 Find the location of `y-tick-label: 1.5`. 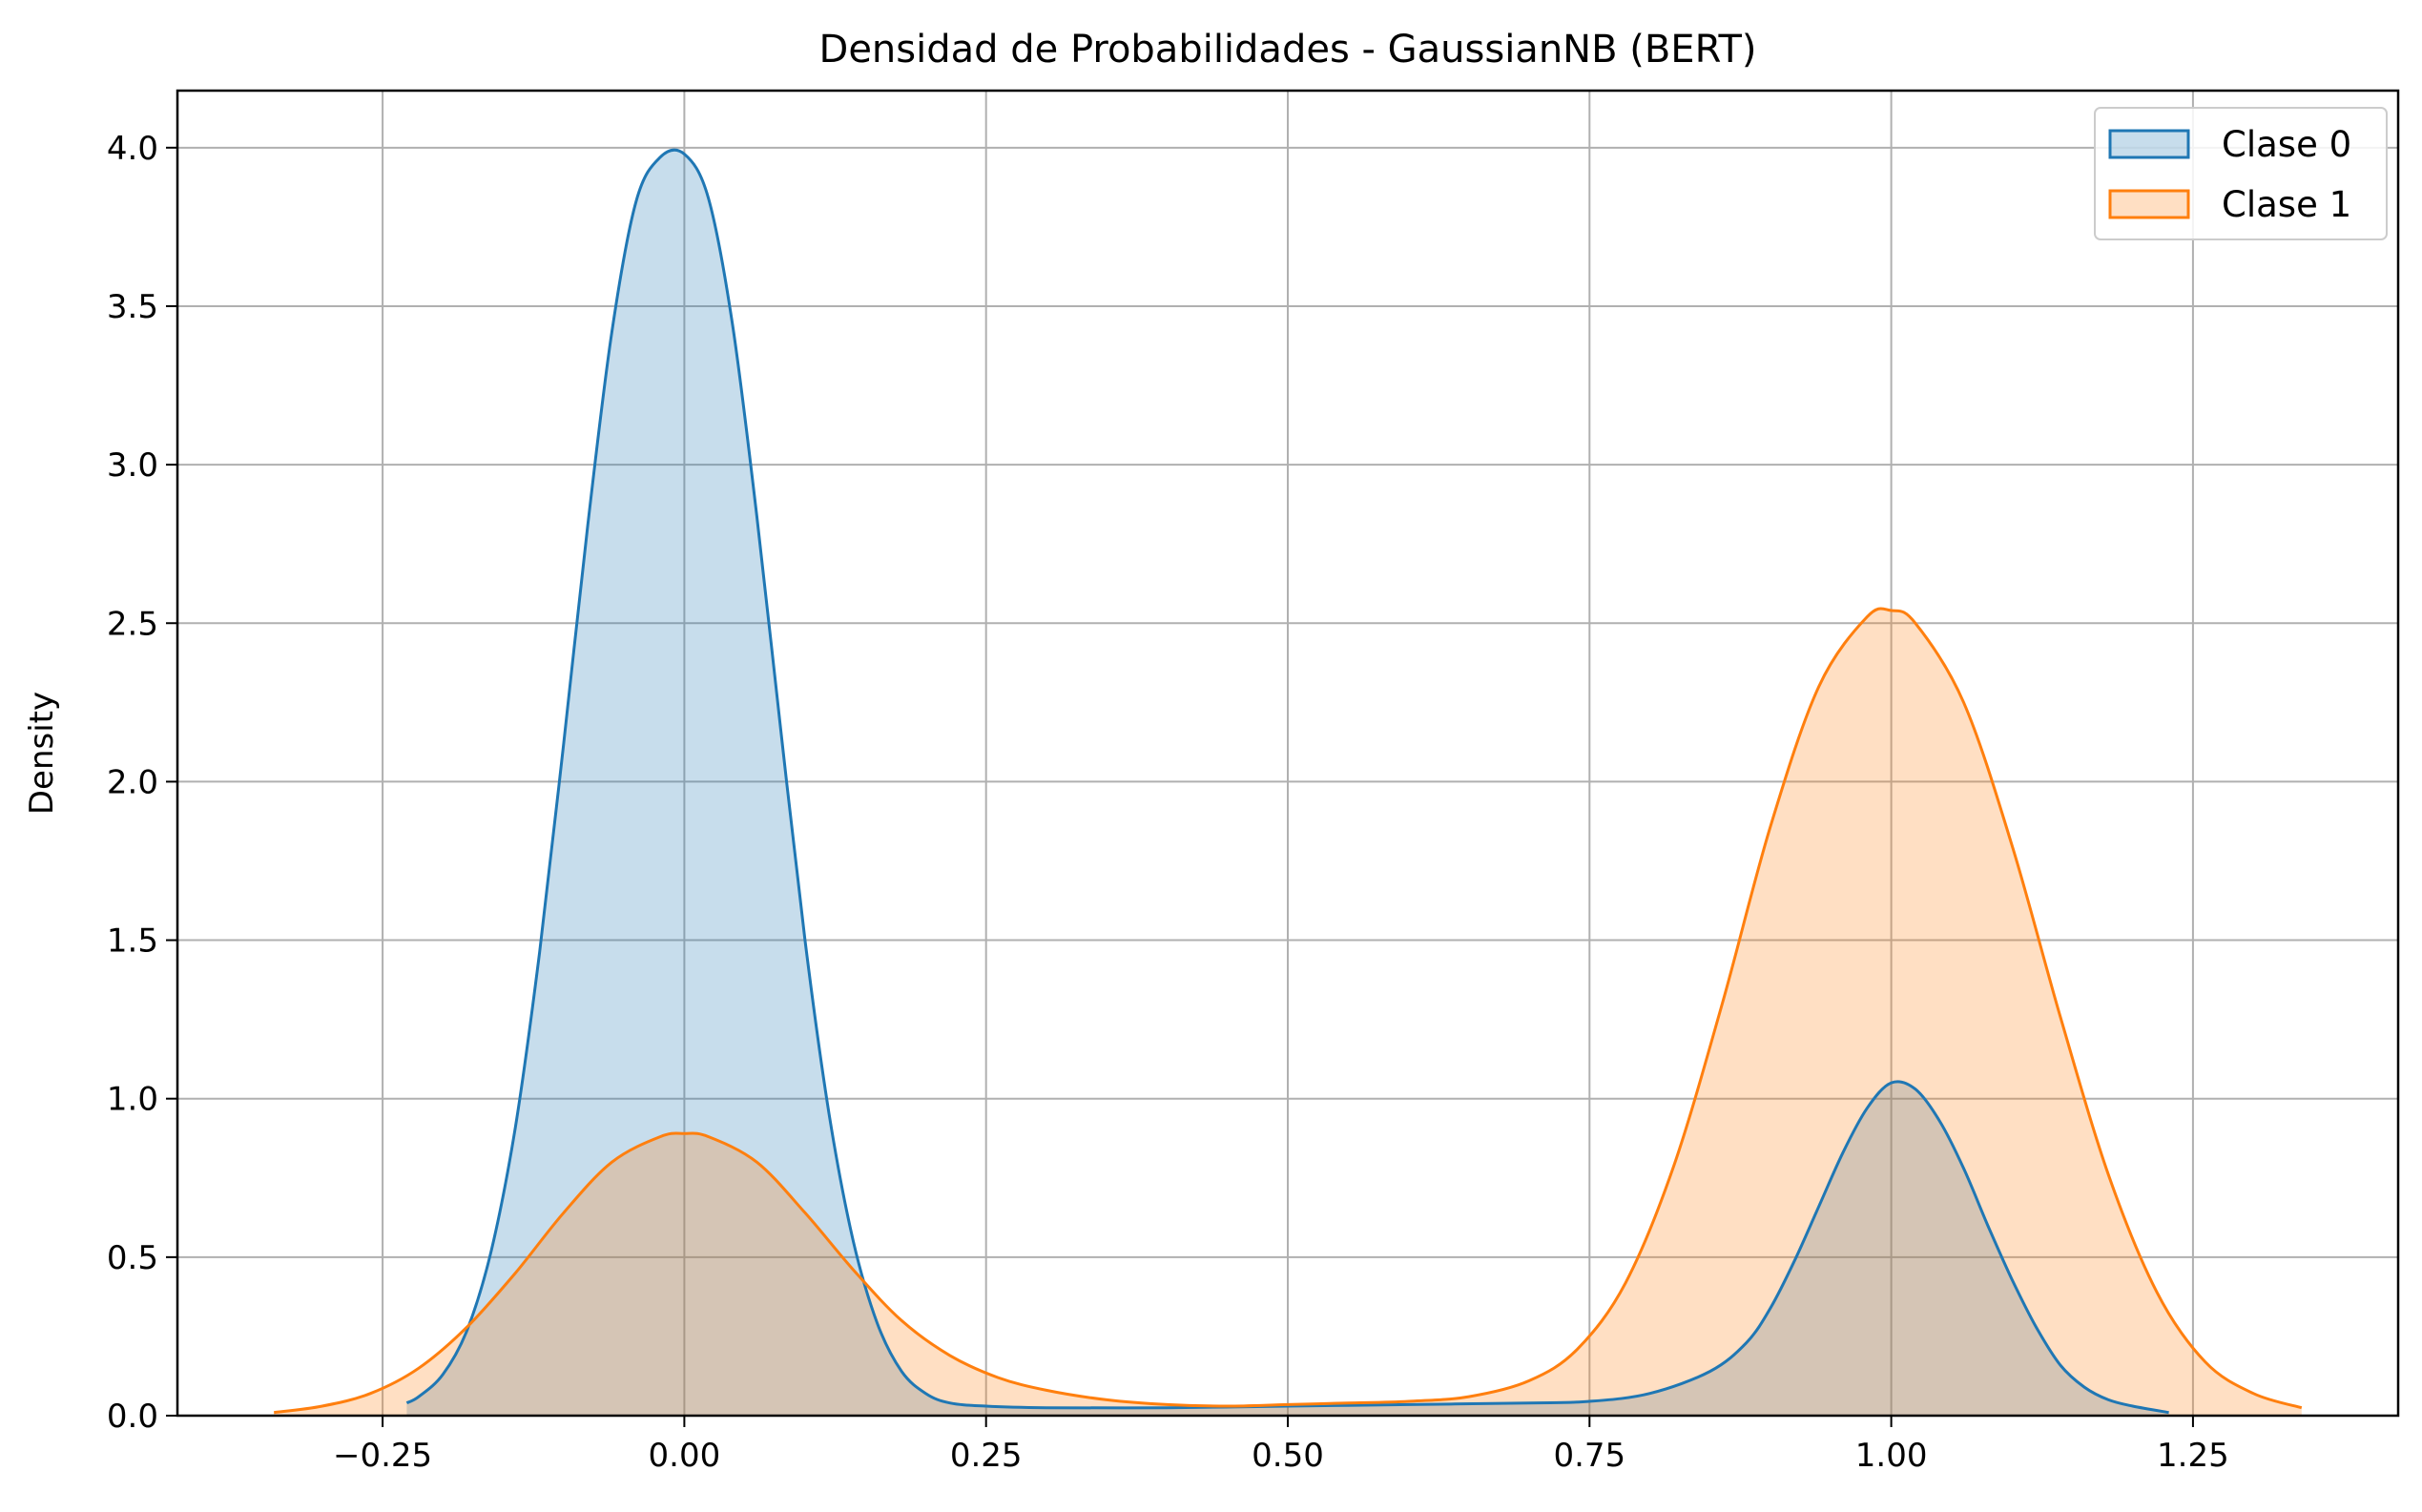

y-tick-label: 1.5 is located at coordinates (132, 941).